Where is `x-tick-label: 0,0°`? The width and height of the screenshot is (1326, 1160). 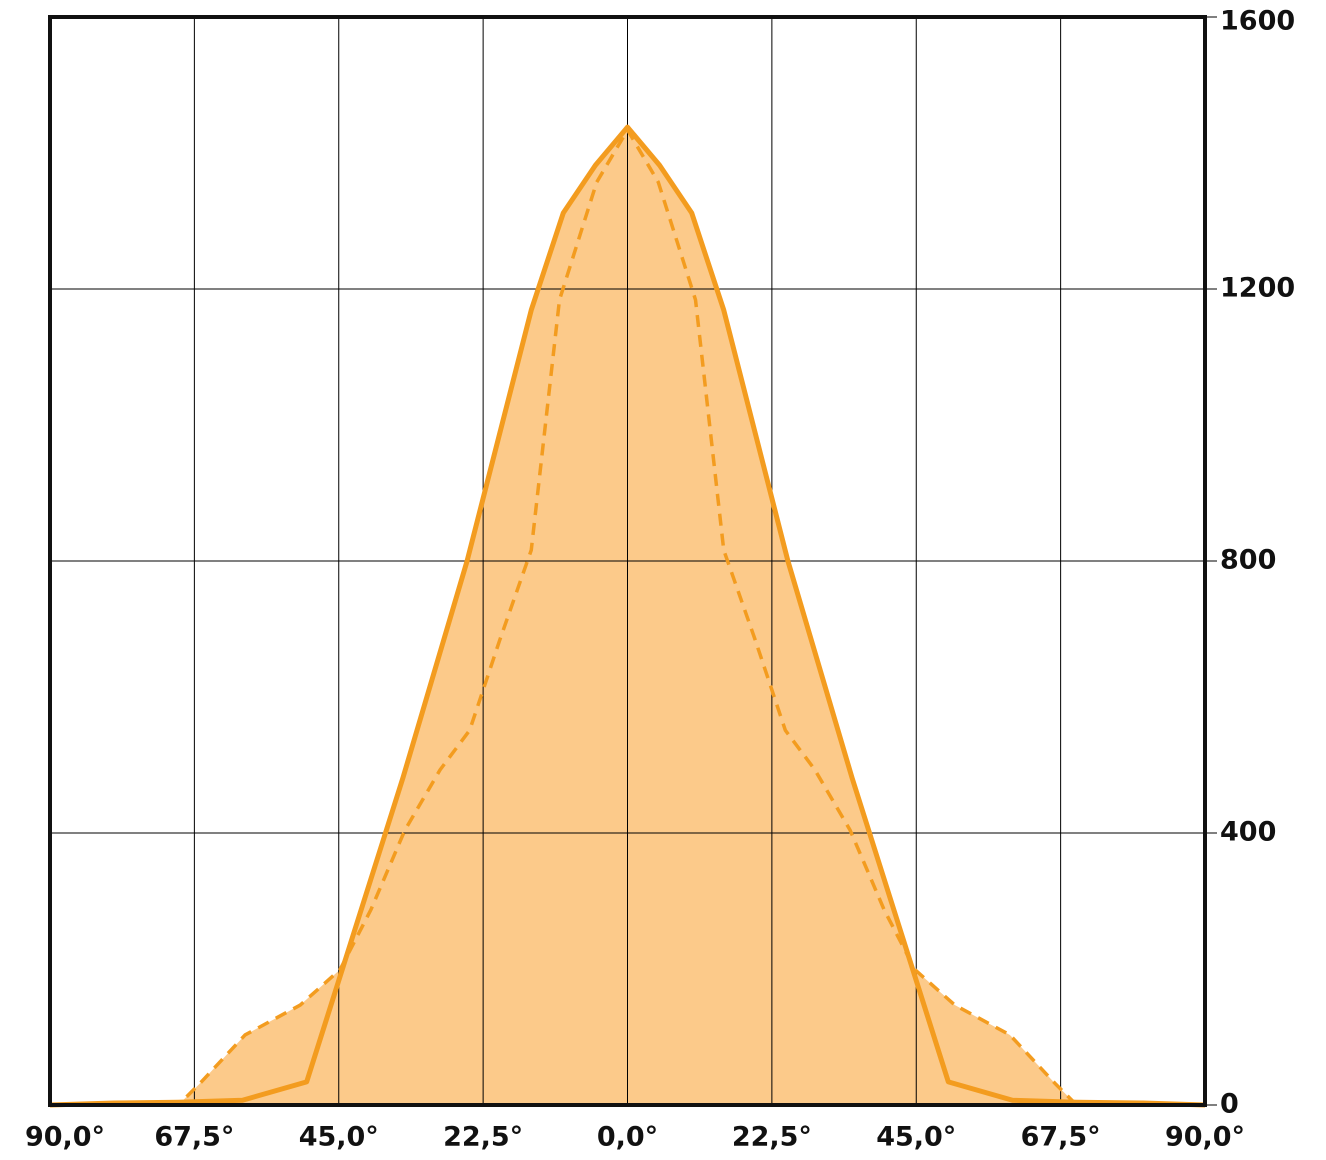 x-tick-label: 0,0° is located at coordinates (627, 1137).